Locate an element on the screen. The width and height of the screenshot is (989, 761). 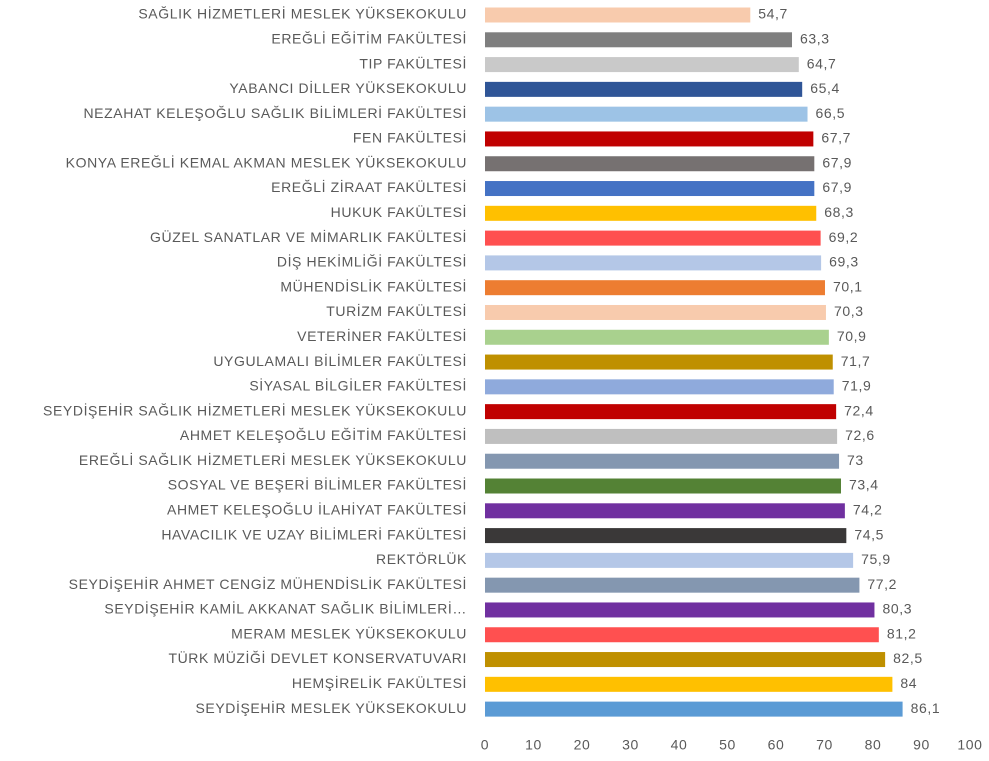
y-tick-label: AHMET KELEŞOĞLU İLAHİYAT FAKÜLTESİ is located at coordinates (317, 509).